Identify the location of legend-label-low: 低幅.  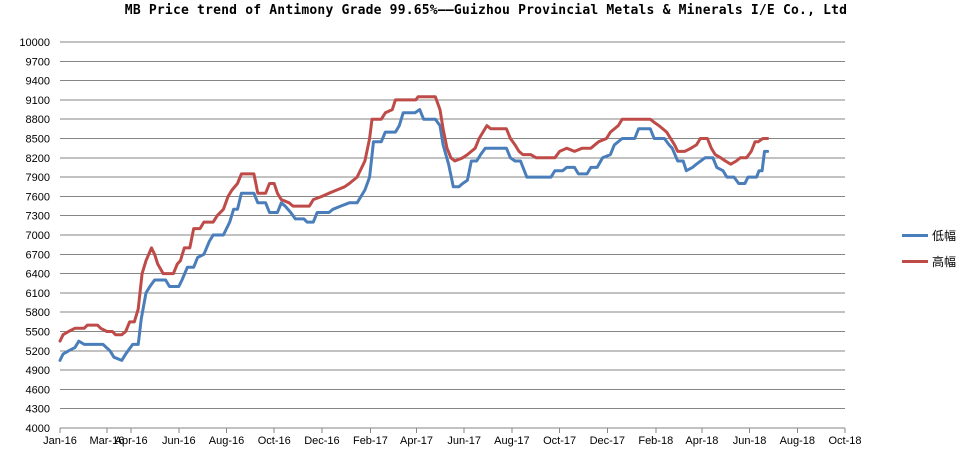
(944, 235).